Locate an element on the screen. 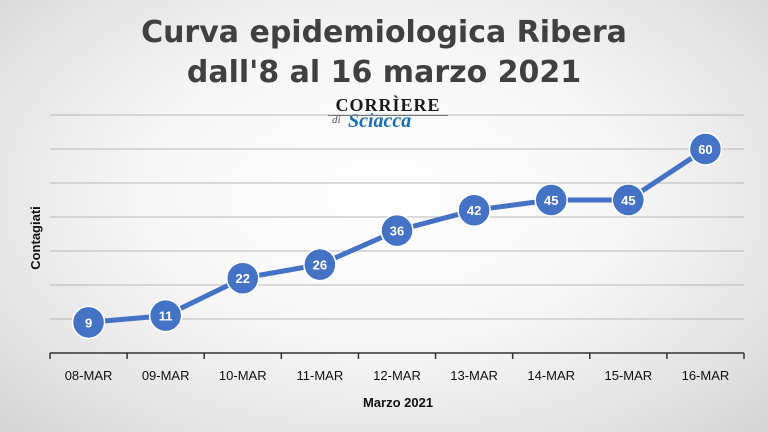  x-tick-label: 09-MAR is located at coordinates (166, 375).